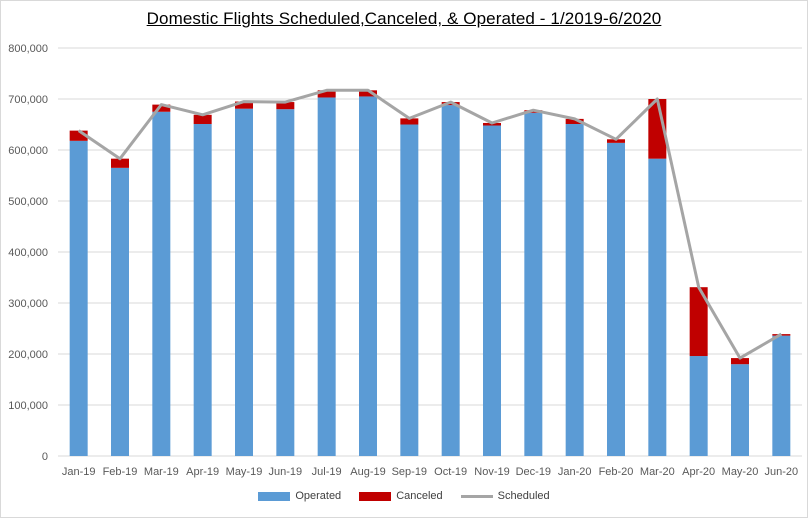  I want to click on x-tick-label: Mar-19, so click(161, 472).